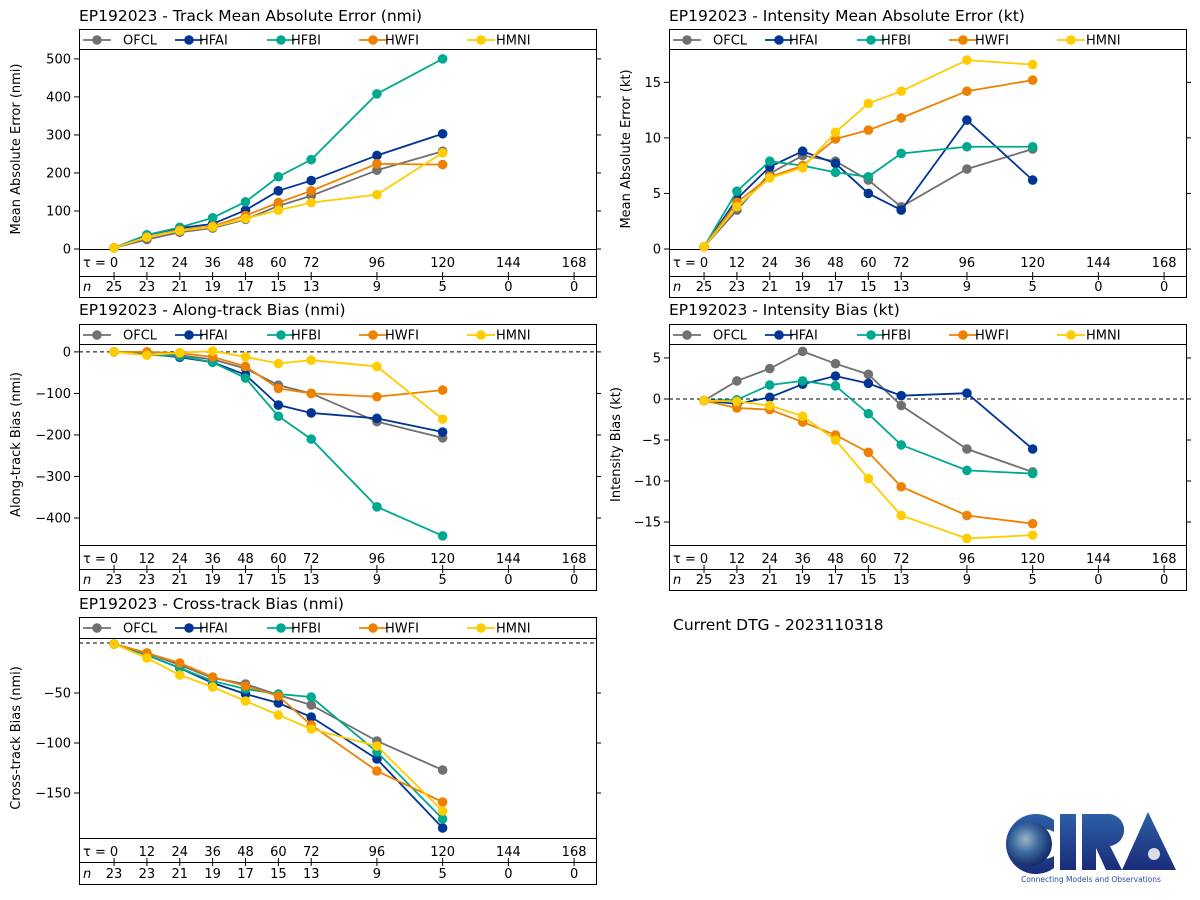 Image resolution: width=1200 pixels, height=900 pixels. Describe the element at coordinates (784, 310) in the screenshot. I see `chart-title: EP192023 - Intensity Bias (kt)` at that location.